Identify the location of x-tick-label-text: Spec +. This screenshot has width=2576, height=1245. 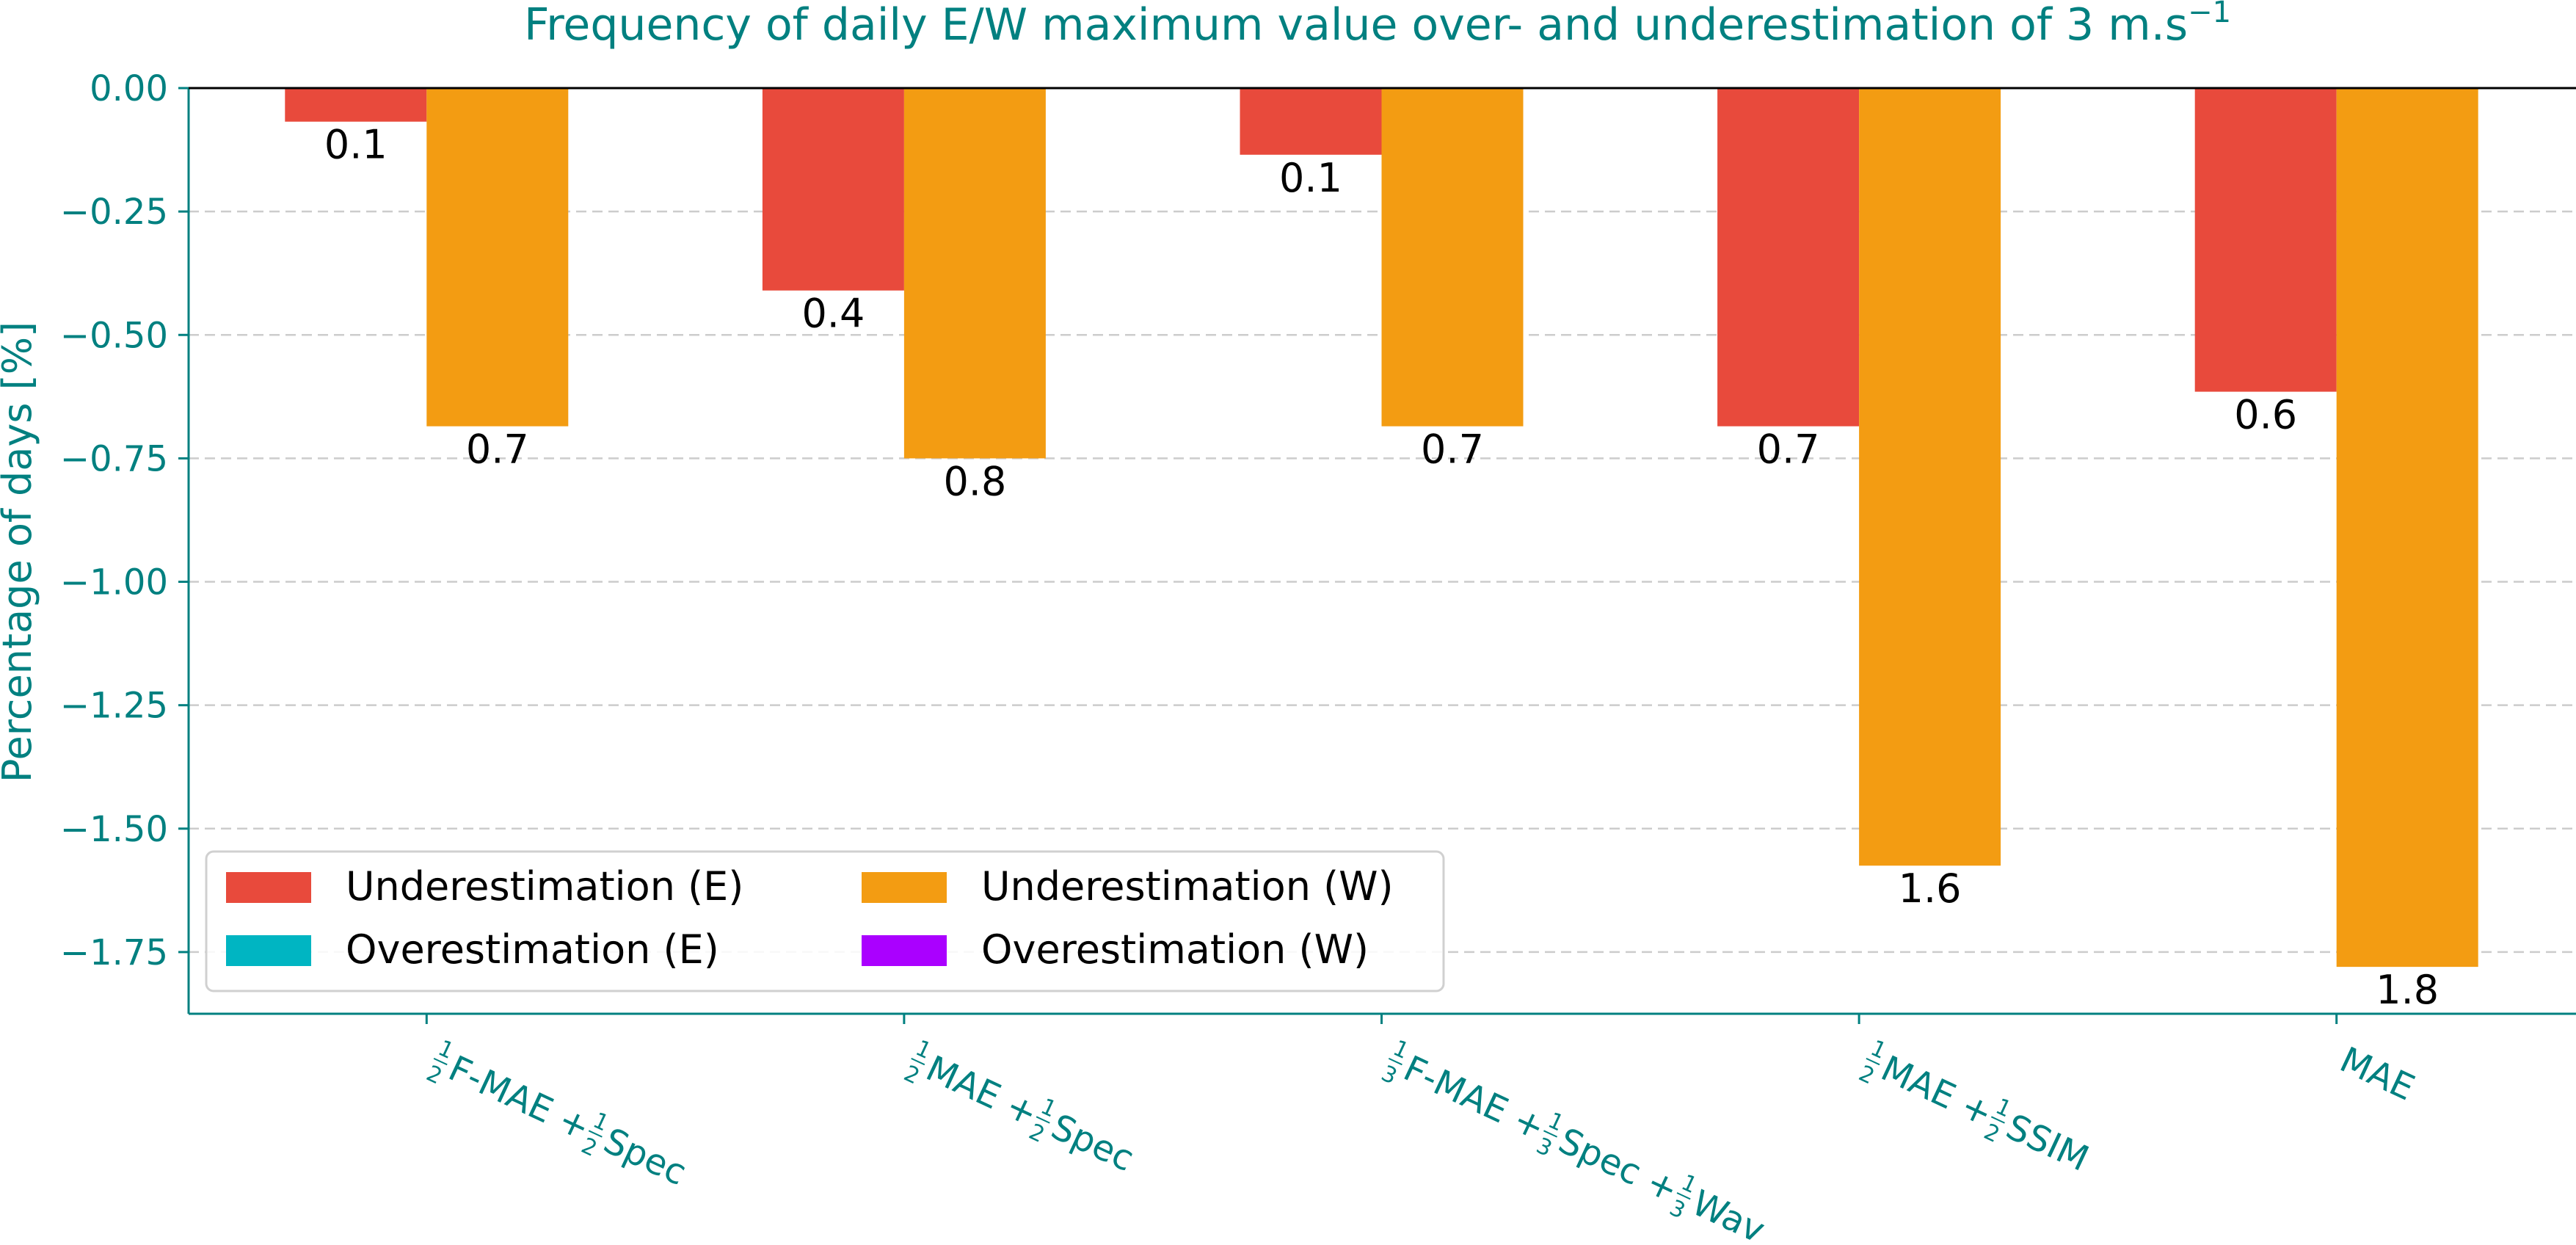
(1618, 1165).